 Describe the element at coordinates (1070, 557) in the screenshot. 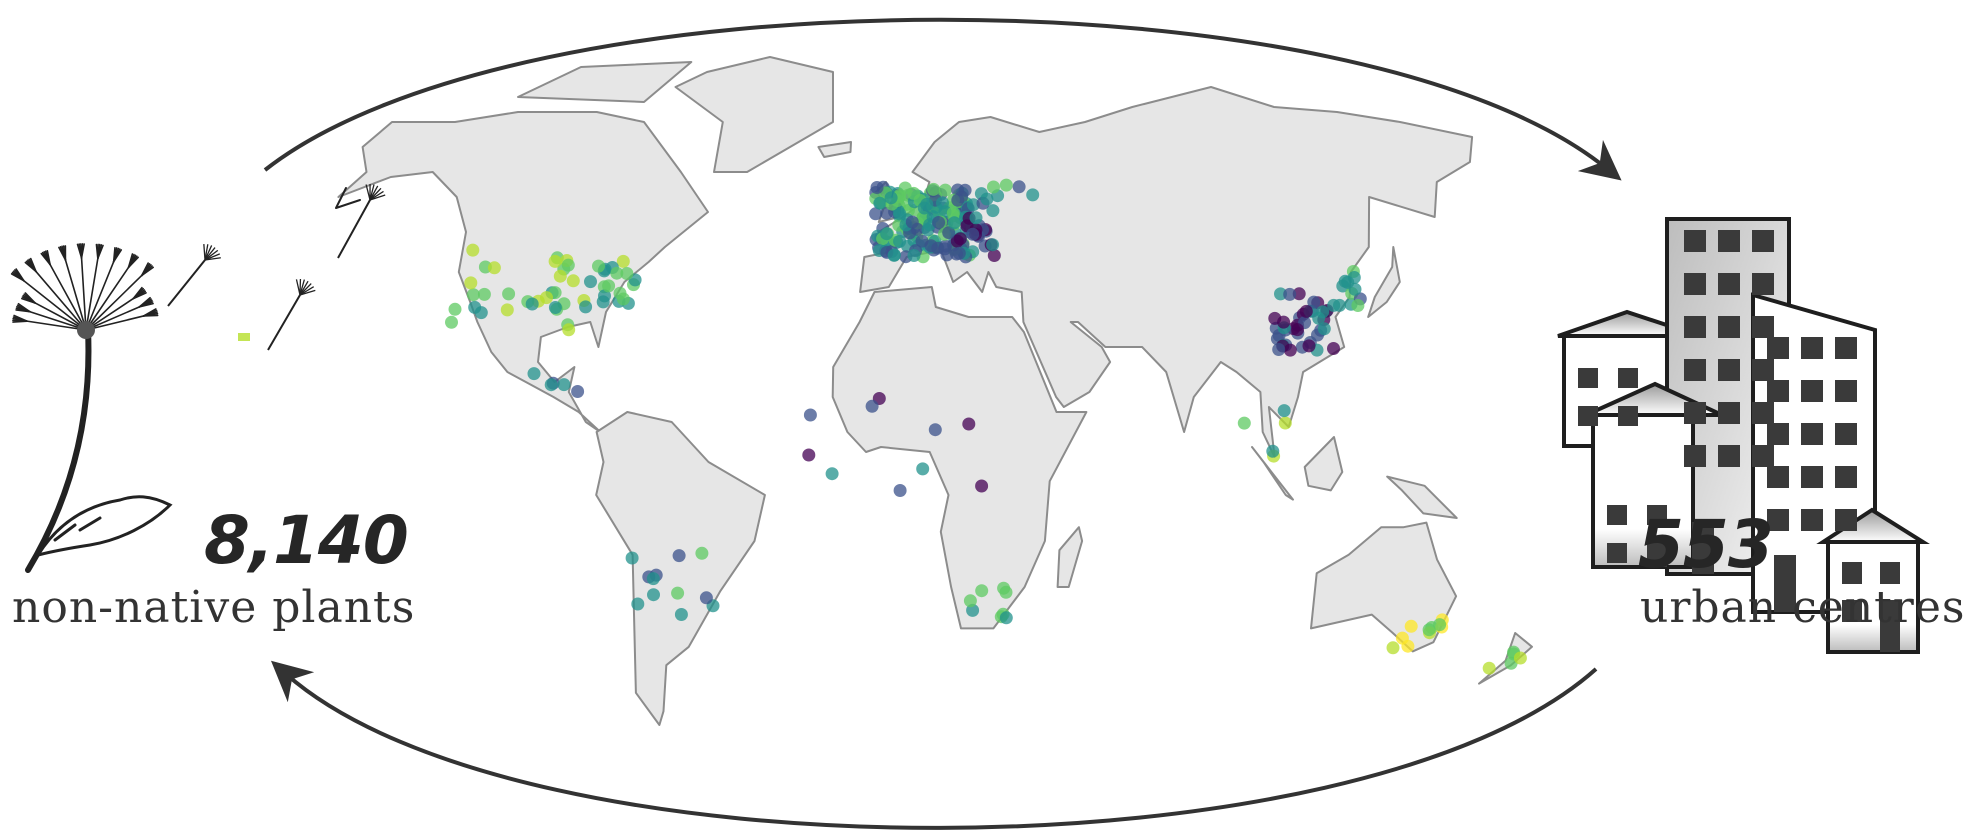

I see `landmass-madagascar` at that location.